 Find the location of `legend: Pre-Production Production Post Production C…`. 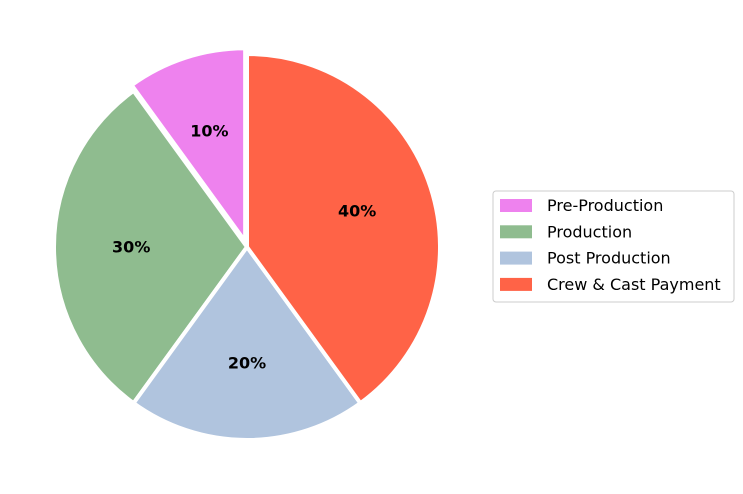

legend: Pre-Production Production Post Production C… is located at coordinates (613, 246).